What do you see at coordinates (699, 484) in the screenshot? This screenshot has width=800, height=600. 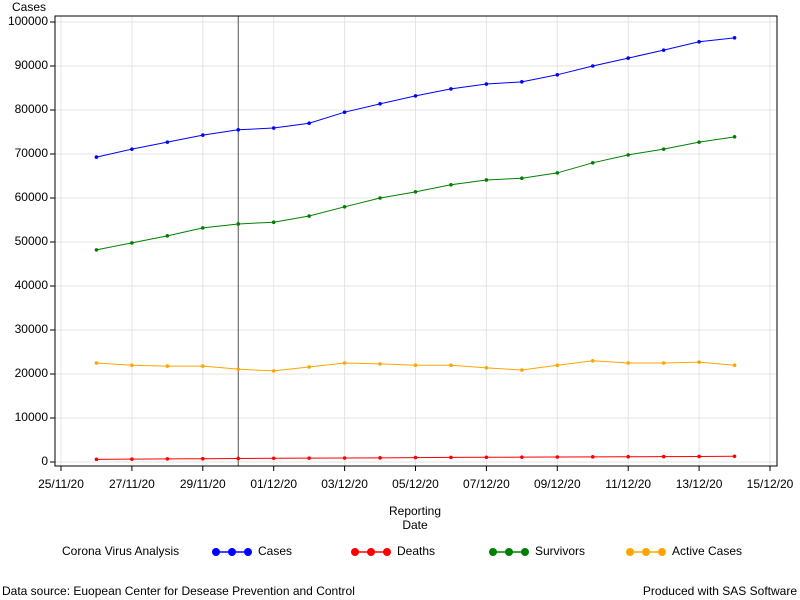 I see `x-tick-label: 13/12/20` at bounding box center [699, 484].